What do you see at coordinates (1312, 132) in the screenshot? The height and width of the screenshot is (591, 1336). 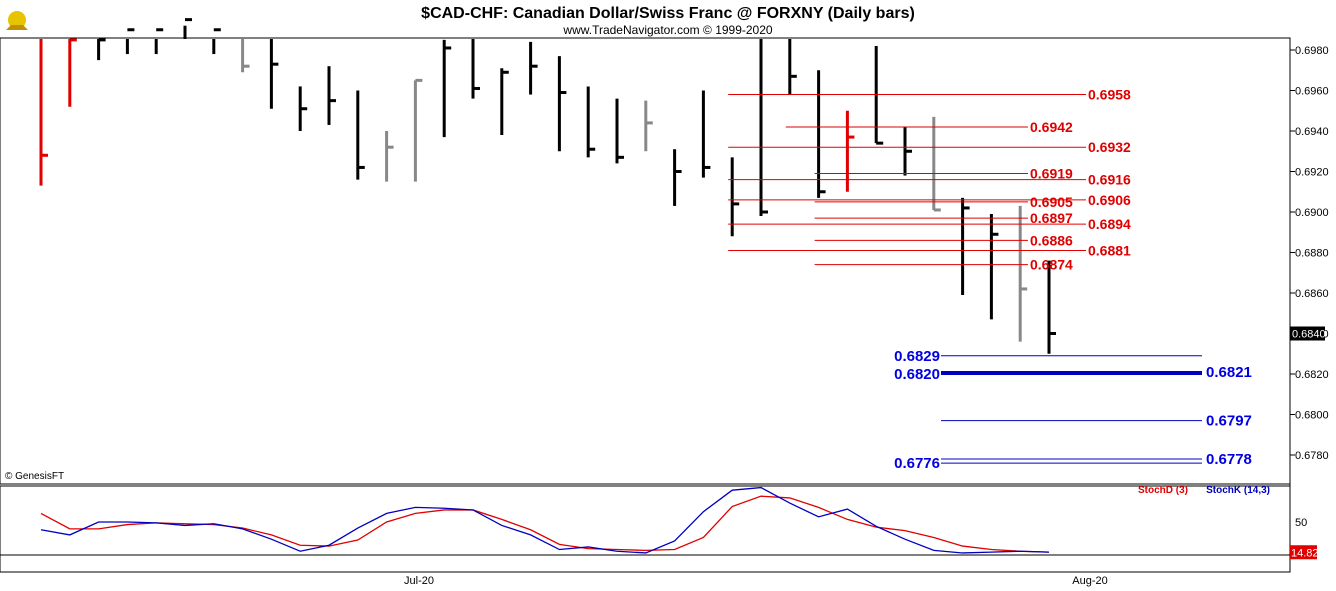 I see `y-tick-label: 0.6940` at bounding box center [1312, 132].